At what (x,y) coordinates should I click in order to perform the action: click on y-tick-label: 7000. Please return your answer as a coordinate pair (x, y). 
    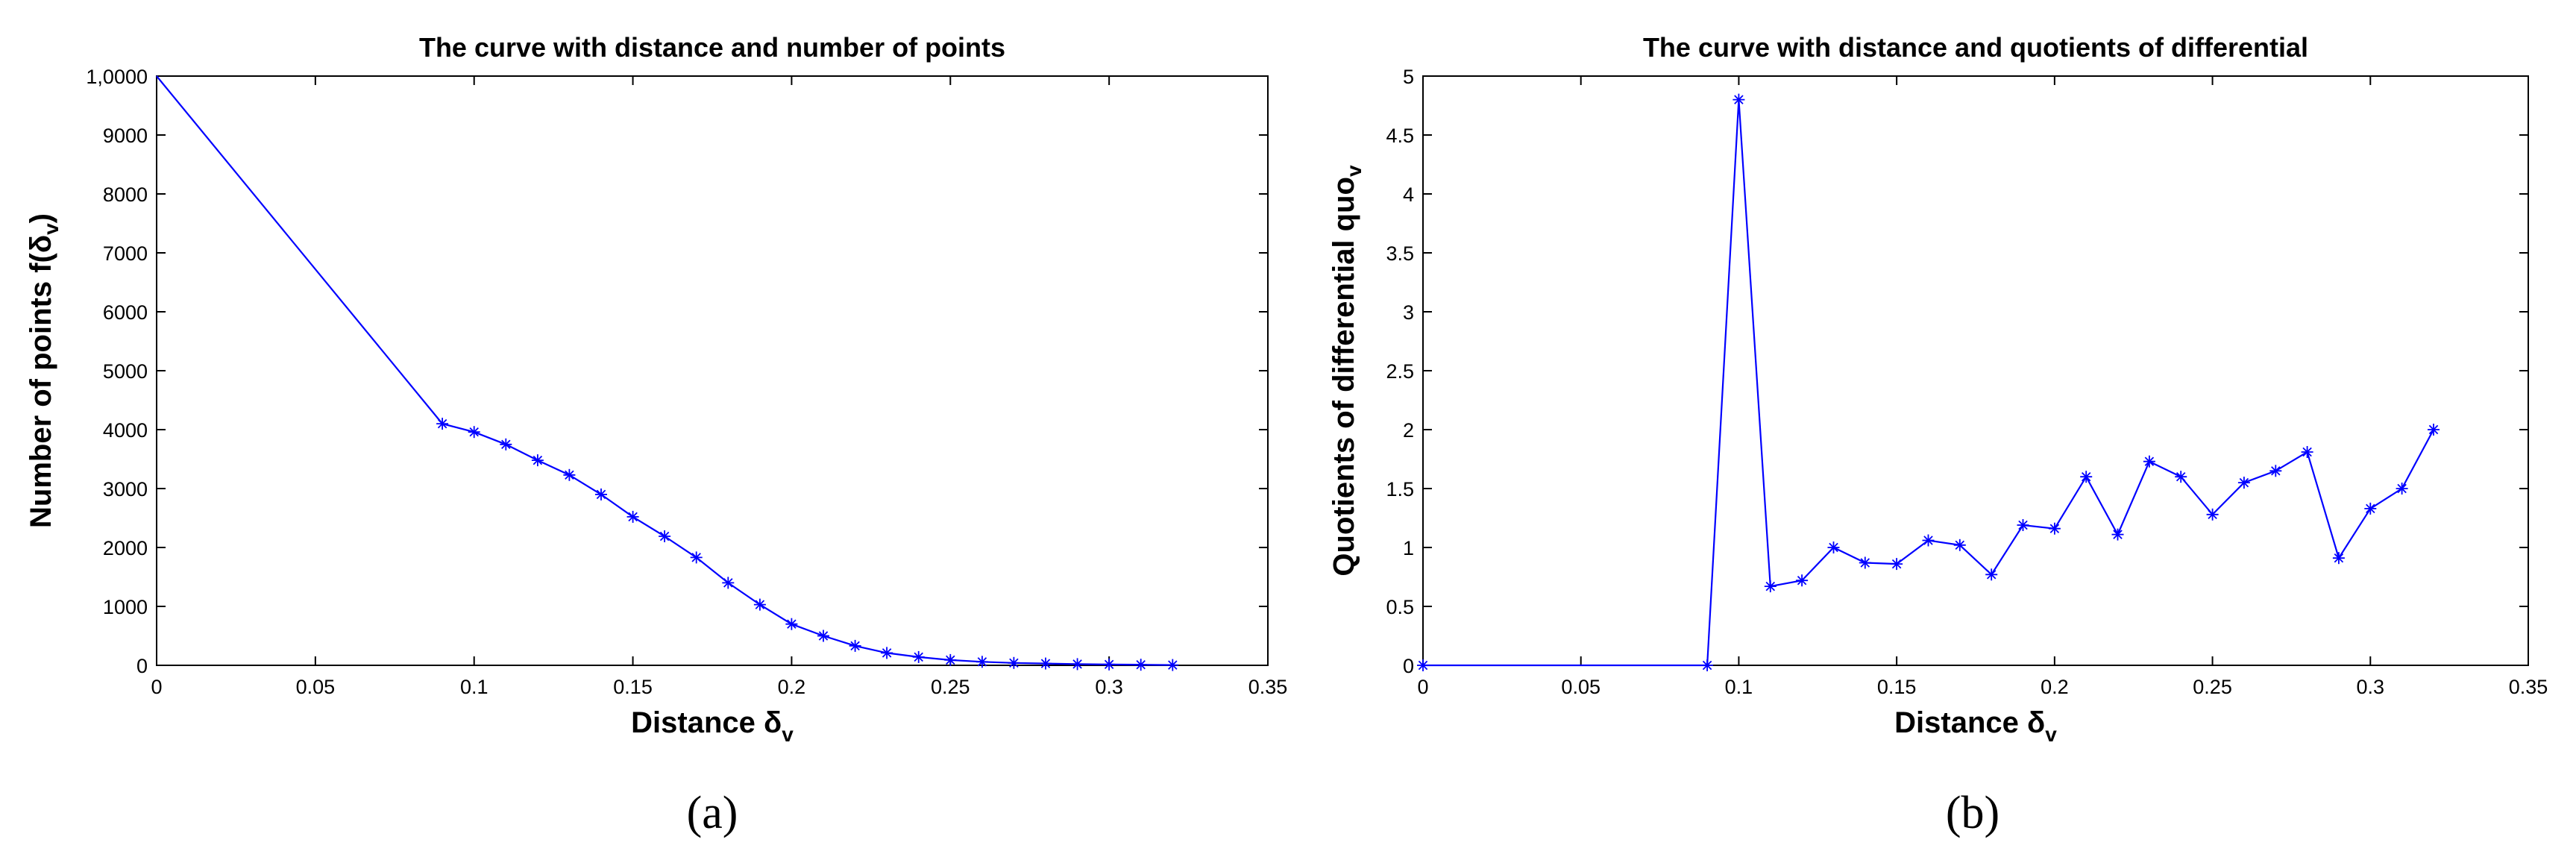
    Looking at the image, I should click on (126, 253).